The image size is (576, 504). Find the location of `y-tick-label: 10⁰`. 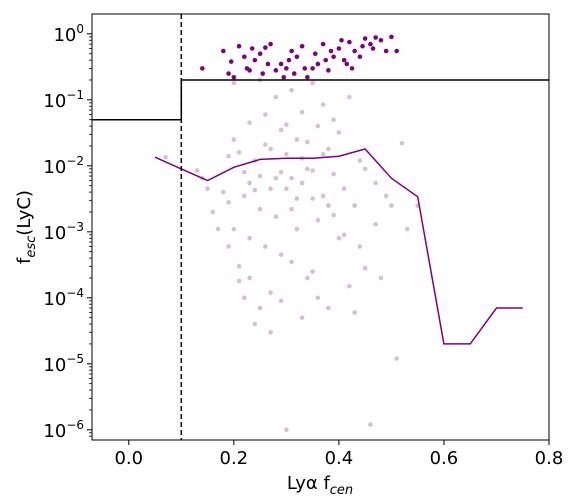

y-tick-label: 10⁰ is located at coordinates (68, 34).